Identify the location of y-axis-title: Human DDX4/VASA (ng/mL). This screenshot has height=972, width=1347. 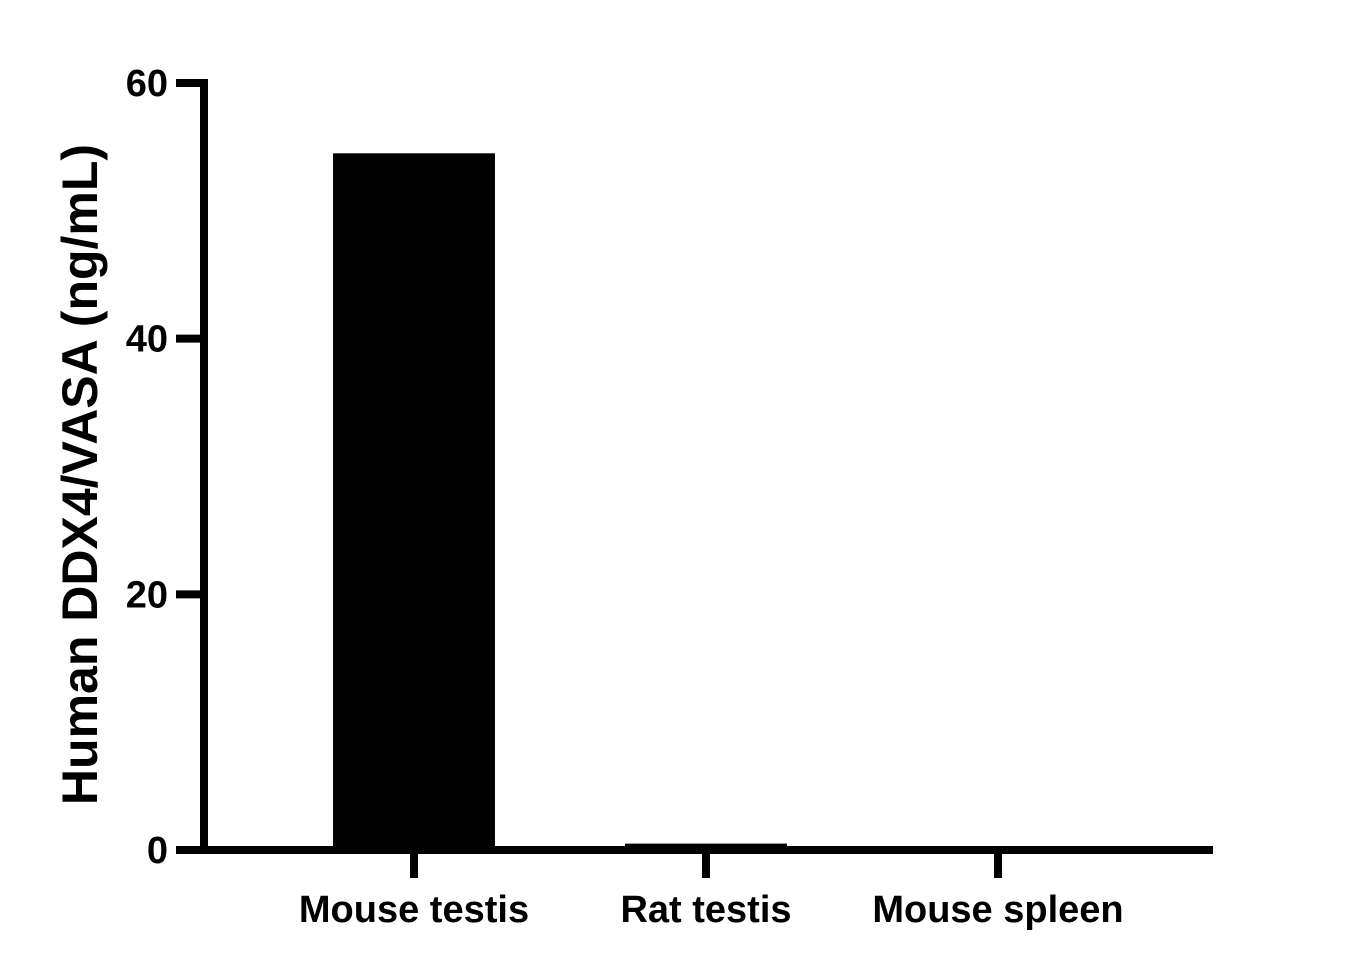
(80, 474).